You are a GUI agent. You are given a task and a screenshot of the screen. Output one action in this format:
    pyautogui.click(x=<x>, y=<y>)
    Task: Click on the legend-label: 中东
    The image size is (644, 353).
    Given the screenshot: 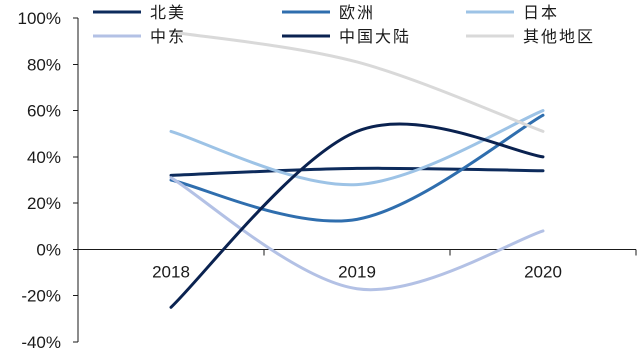 What is the action you would take?
    pyautogui.click(x=168, y=36)
    